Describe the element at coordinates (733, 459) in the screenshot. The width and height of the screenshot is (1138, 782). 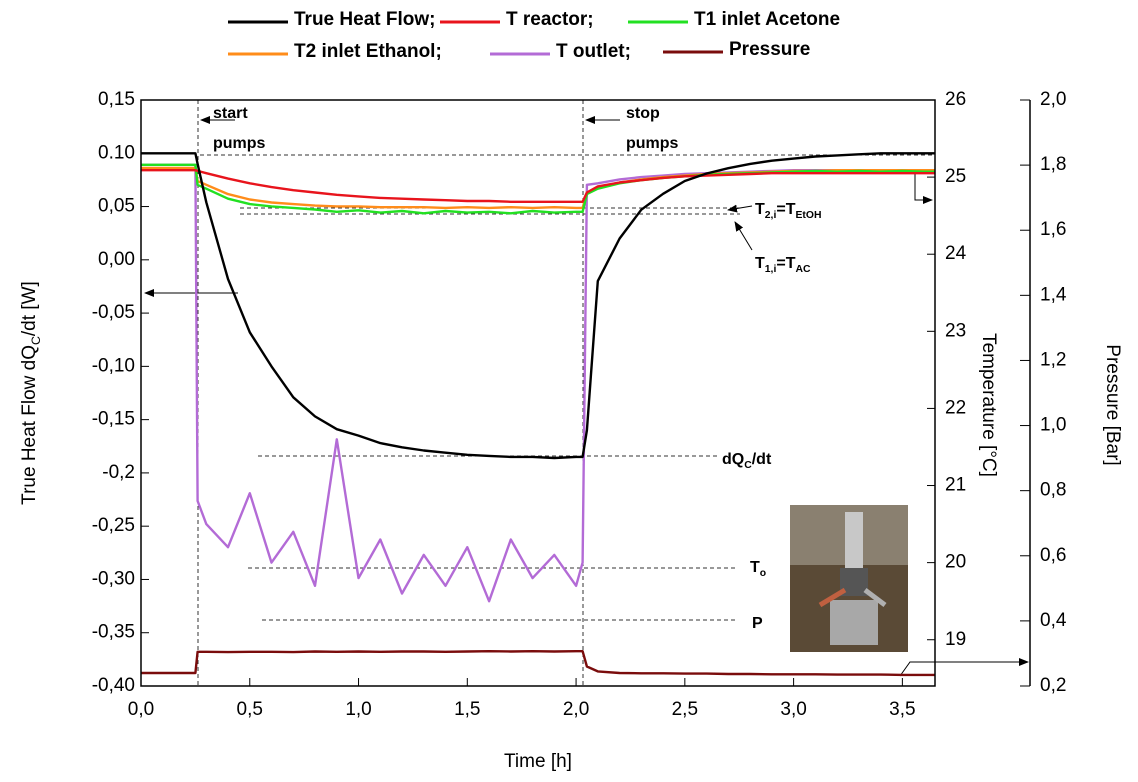
I see `text-part: dQ` at that location.